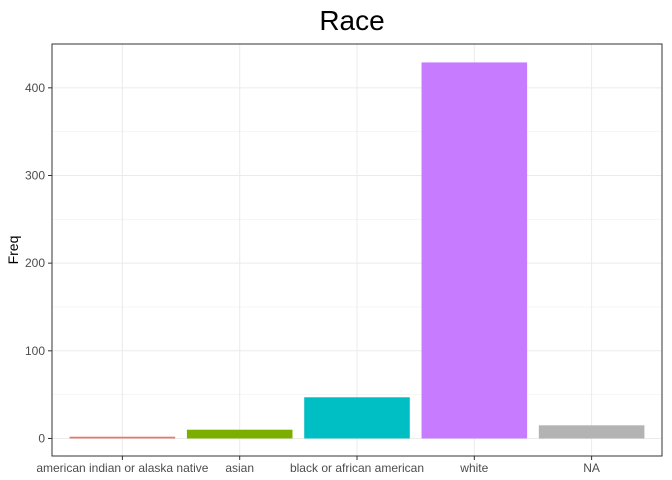 The width and height of the screenshot is (672, 480). Describe the element at coordinates (357, 468) in the screenshot. I see `x-tick-label: black or african american` at that location.